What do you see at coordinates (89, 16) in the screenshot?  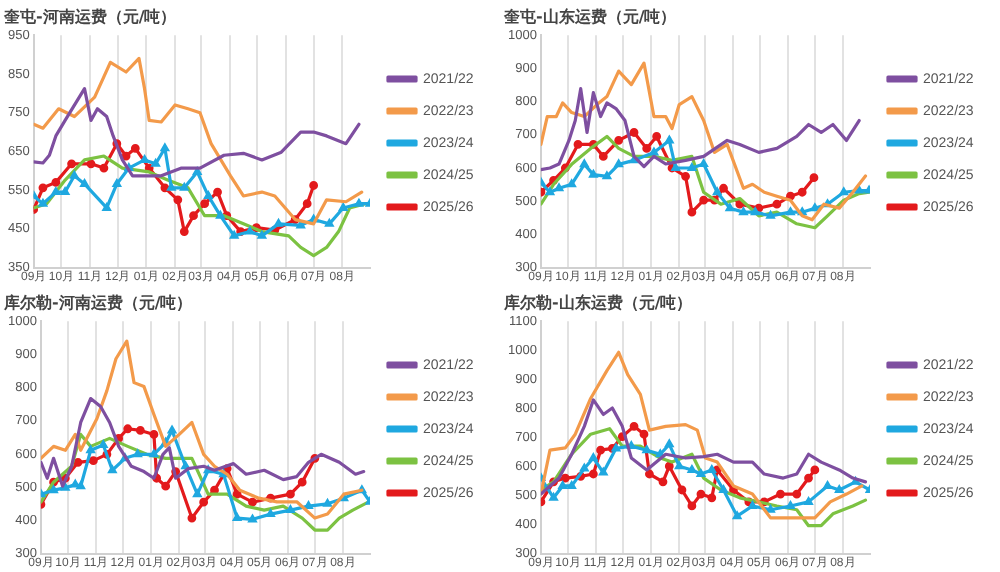 I see `chart-title: 奎屯-河南运费（元/吨）` at bounding box center [89, 16].